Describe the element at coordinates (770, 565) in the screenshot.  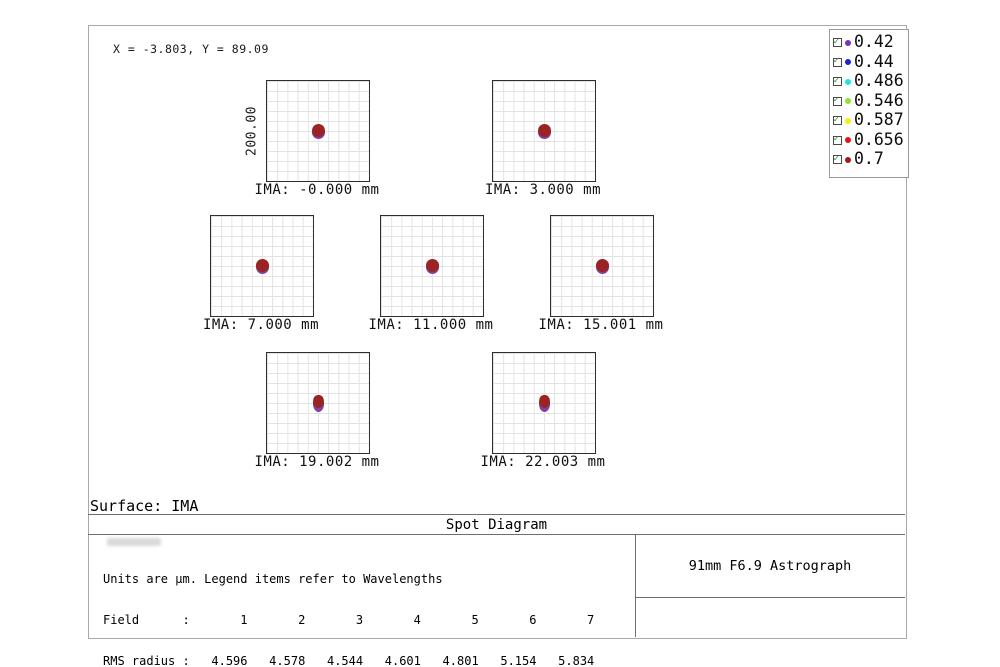
I see `lens-title: 91mm F6.9 Astrograph` at that location.